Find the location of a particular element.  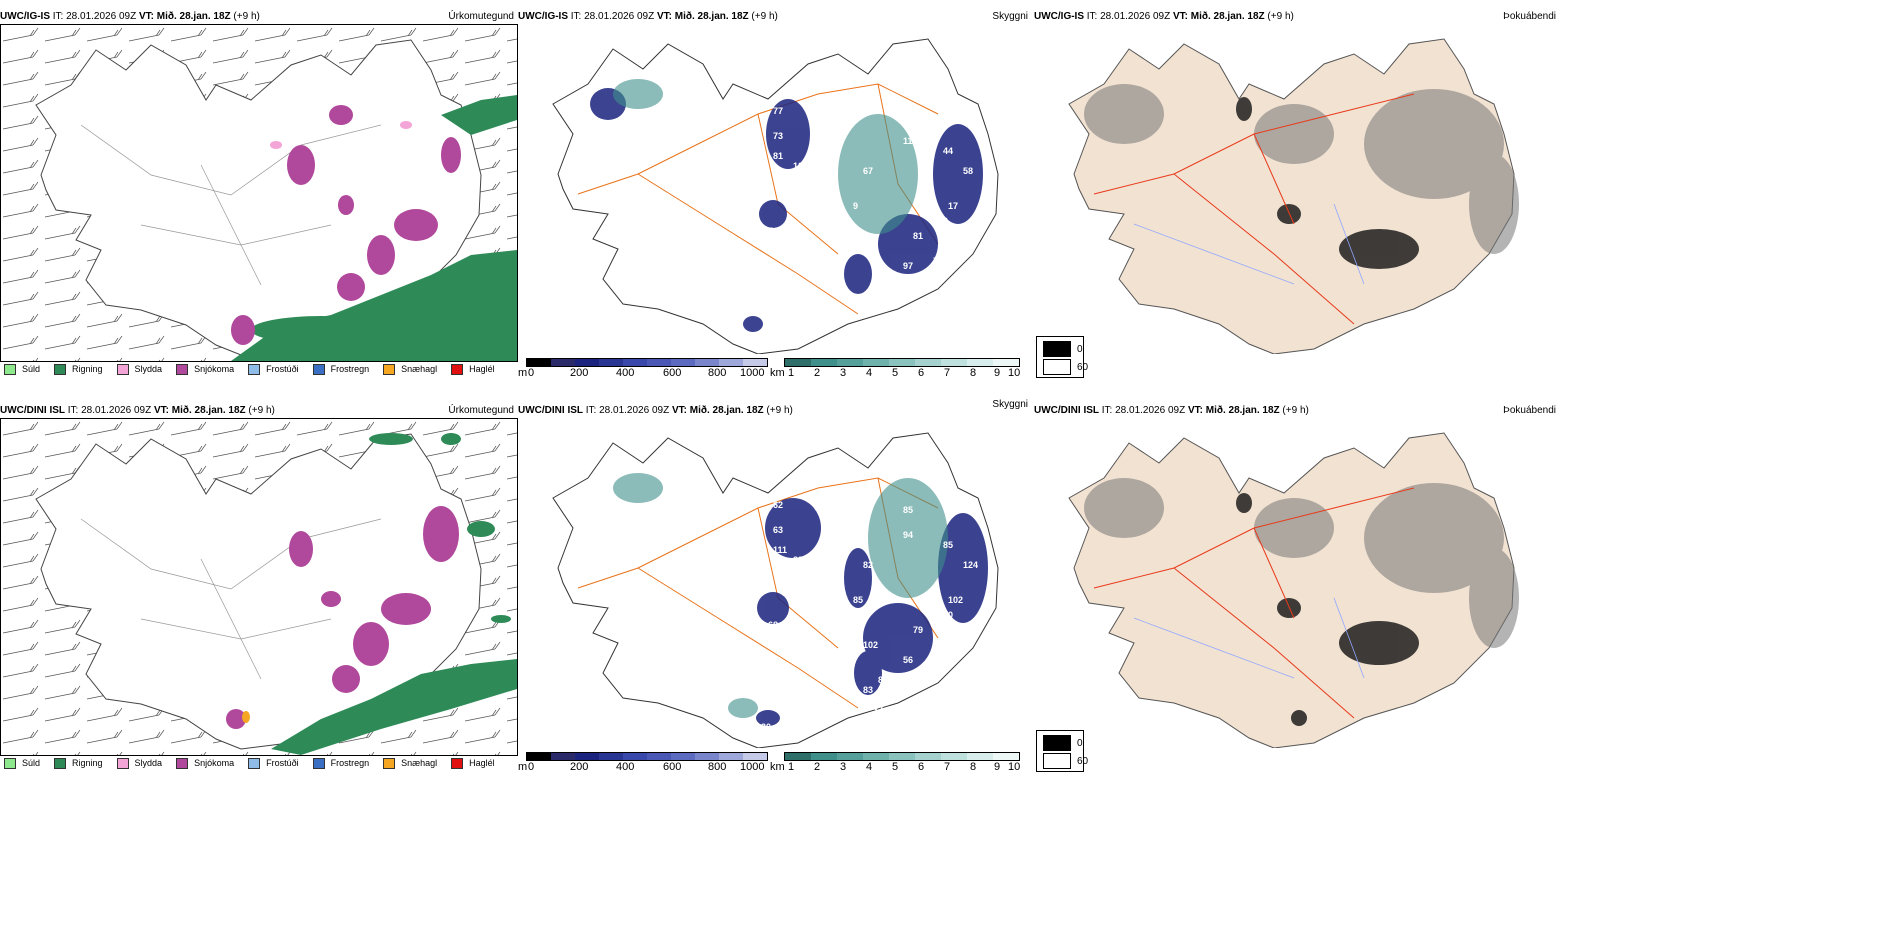

visibility-value-label: 98 is located at coordinates (823, 101).